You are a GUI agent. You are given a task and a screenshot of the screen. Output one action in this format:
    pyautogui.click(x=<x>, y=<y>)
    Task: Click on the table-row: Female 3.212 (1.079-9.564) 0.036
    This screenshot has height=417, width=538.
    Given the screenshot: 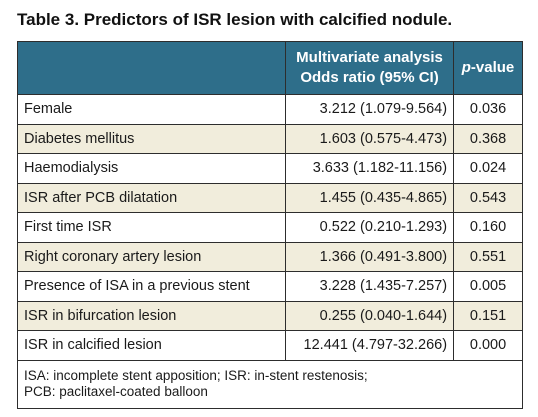 What is the action you would take?
    pyautogui.click(x=270, y=109)
    